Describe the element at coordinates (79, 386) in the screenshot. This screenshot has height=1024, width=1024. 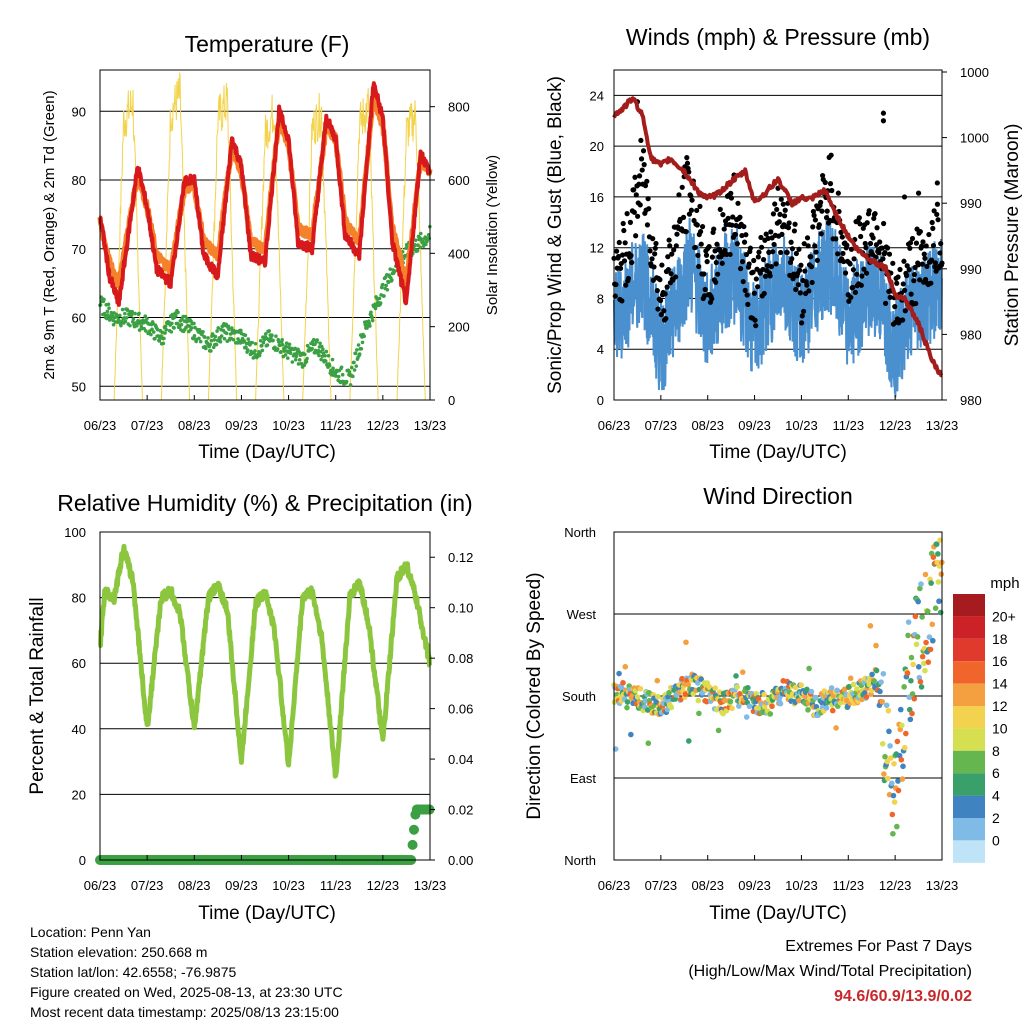
I see `y-tick-label: 50` at that location.